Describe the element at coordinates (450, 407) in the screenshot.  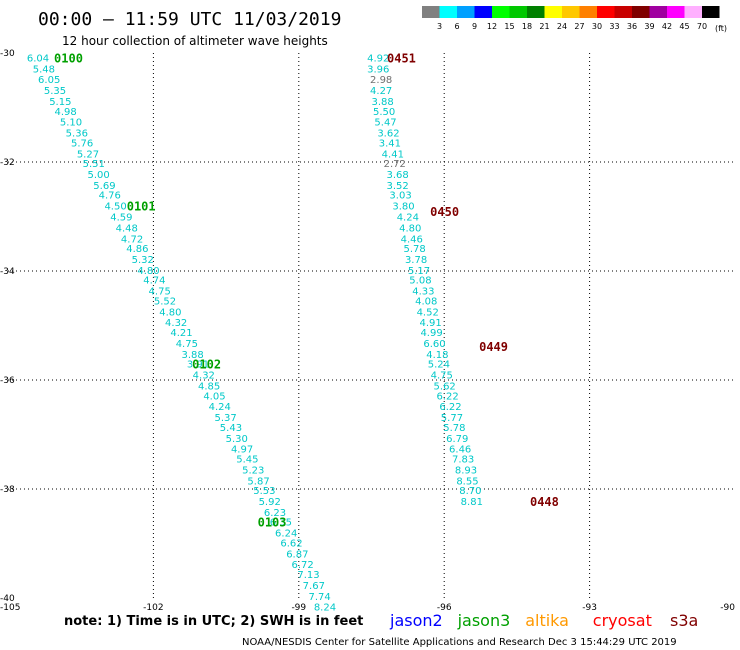
I see `wave-height-label: 6.22` at that location.